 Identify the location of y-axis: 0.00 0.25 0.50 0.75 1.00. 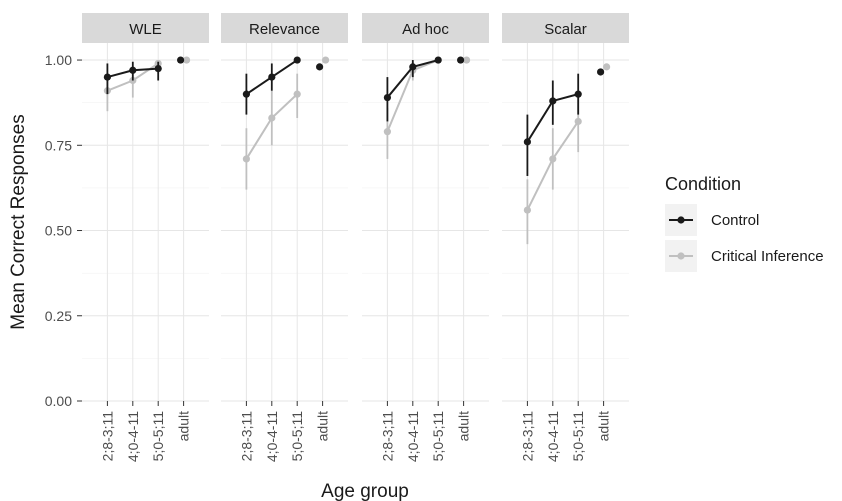
(63, 230).